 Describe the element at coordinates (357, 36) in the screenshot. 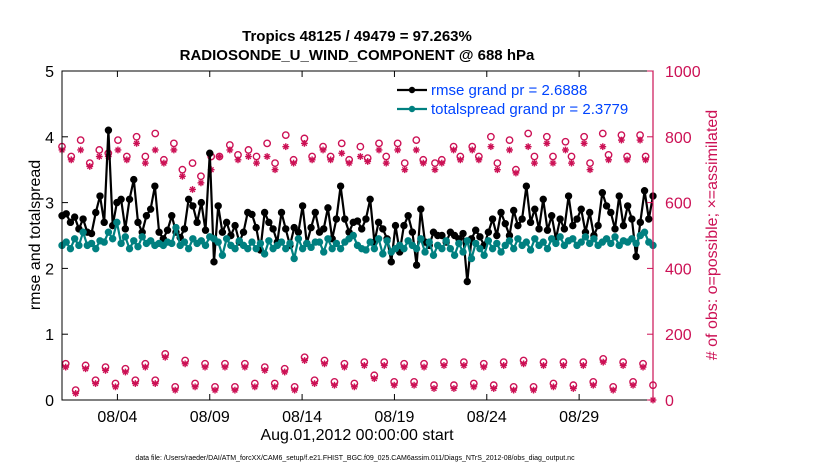

I see `chart-title: Tropics 48125 / 49479 = 97.263%` at that location.